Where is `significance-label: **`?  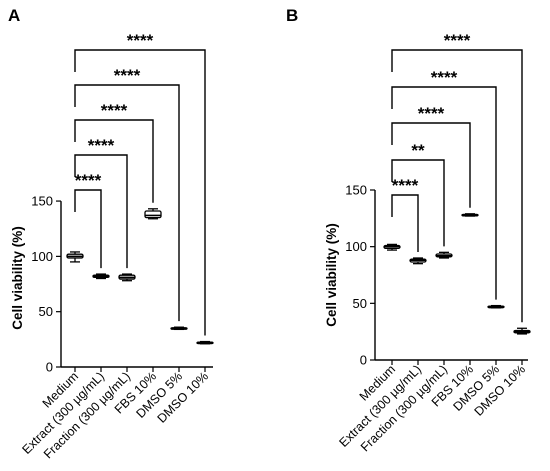 significance-label: ** is located at coordinates (418, 150).